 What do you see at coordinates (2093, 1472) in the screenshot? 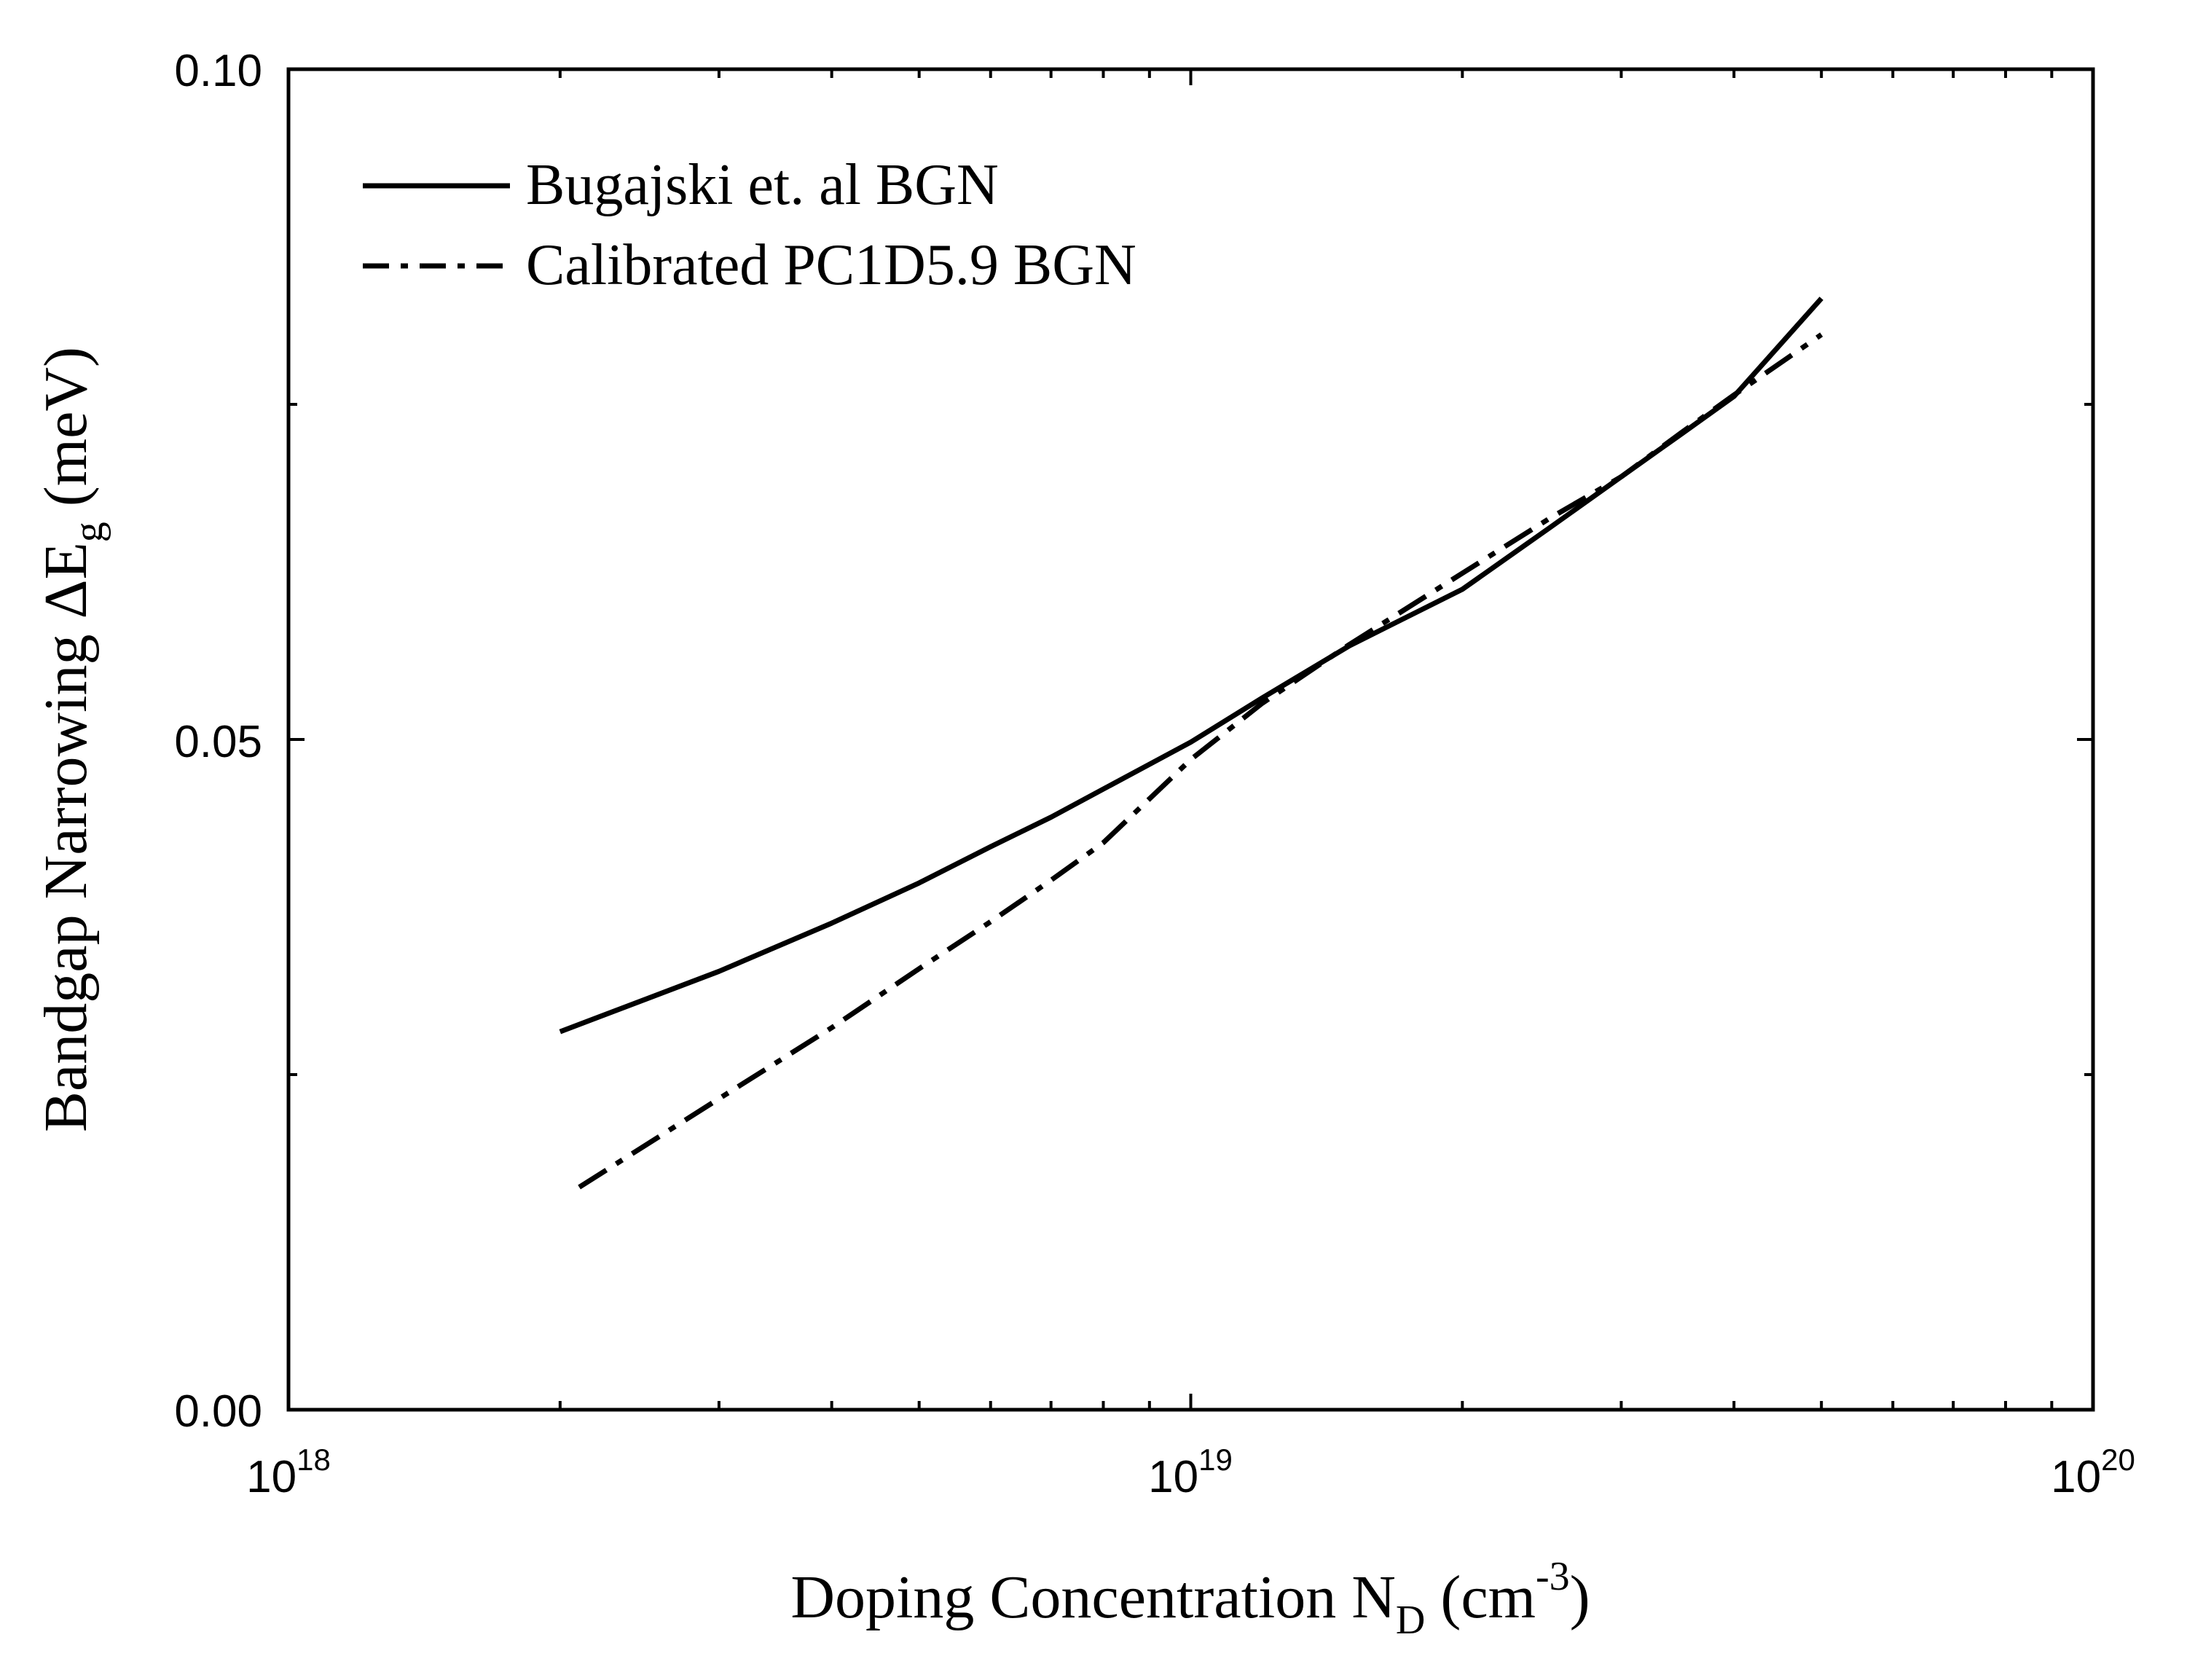
I see `x-tick-label: 1020` at bounding box center [2093, 1472].